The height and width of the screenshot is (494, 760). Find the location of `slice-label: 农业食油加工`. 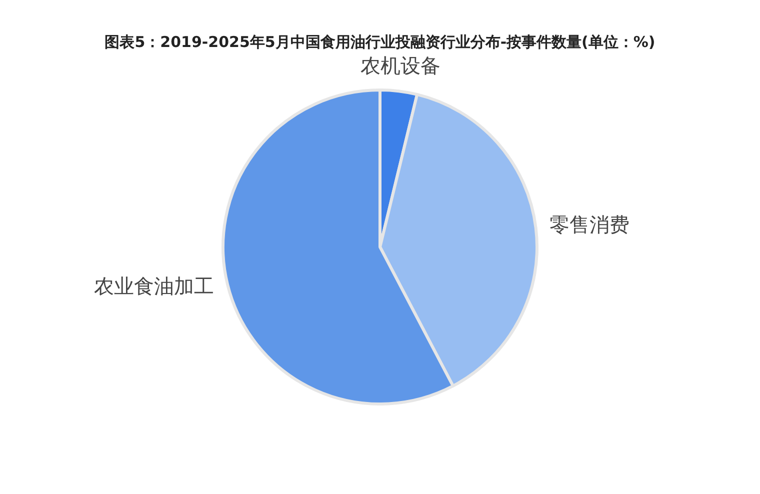

slice-label: 农业食油加工 is located at coordinates (154, 286).